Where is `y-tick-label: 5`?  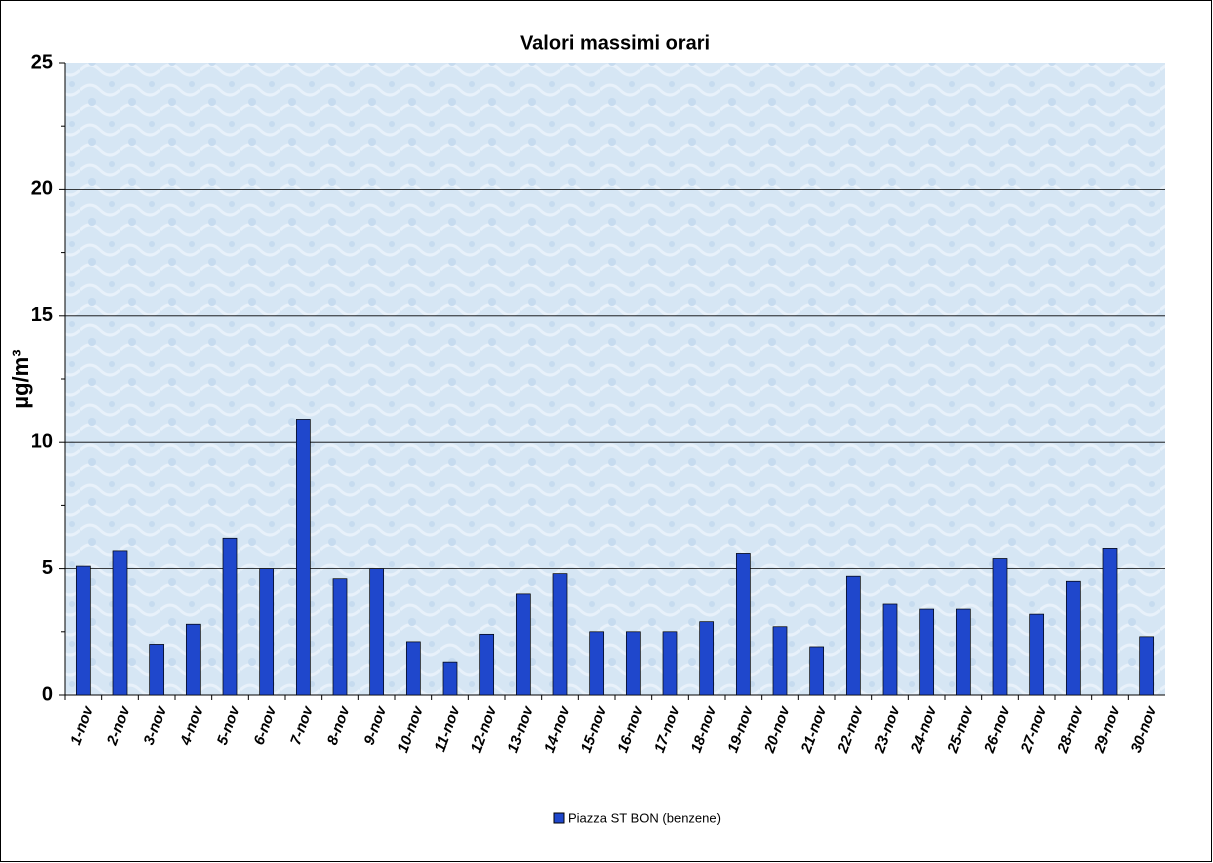
y-tick-label: 5 is located at coordinates (47, 568).